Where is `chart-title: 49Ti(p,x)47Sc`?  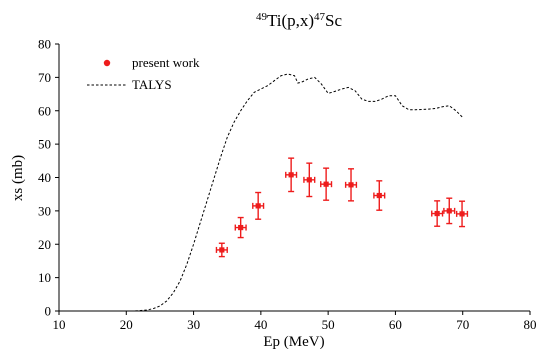 chart-title: 49Ti(p,x)47Sc is located at coordinates (299, 20).